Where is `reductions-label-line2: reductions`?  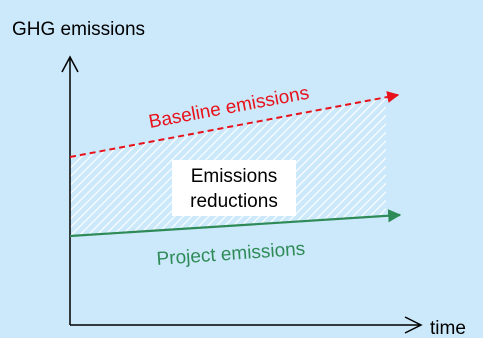
reductions-label-line2: reductions is located at coordinates (234, 201).